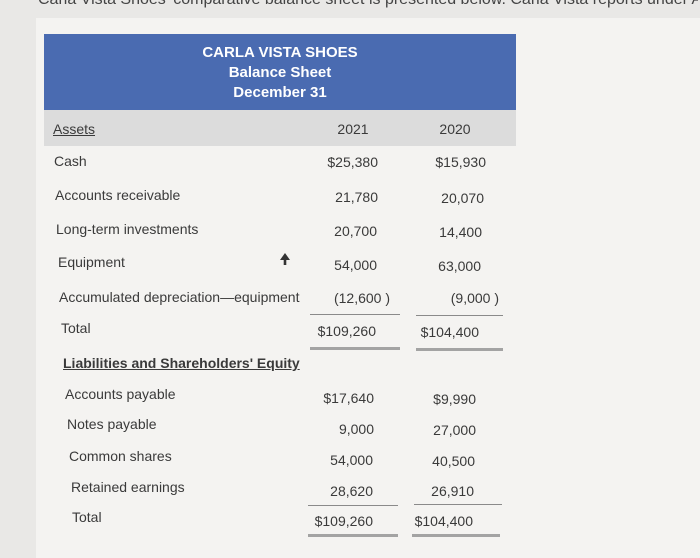 The height and width of the screenshot is (558, 700). I want to click on row-label-accounts-payable: Accounts payable, so click(120, 394).